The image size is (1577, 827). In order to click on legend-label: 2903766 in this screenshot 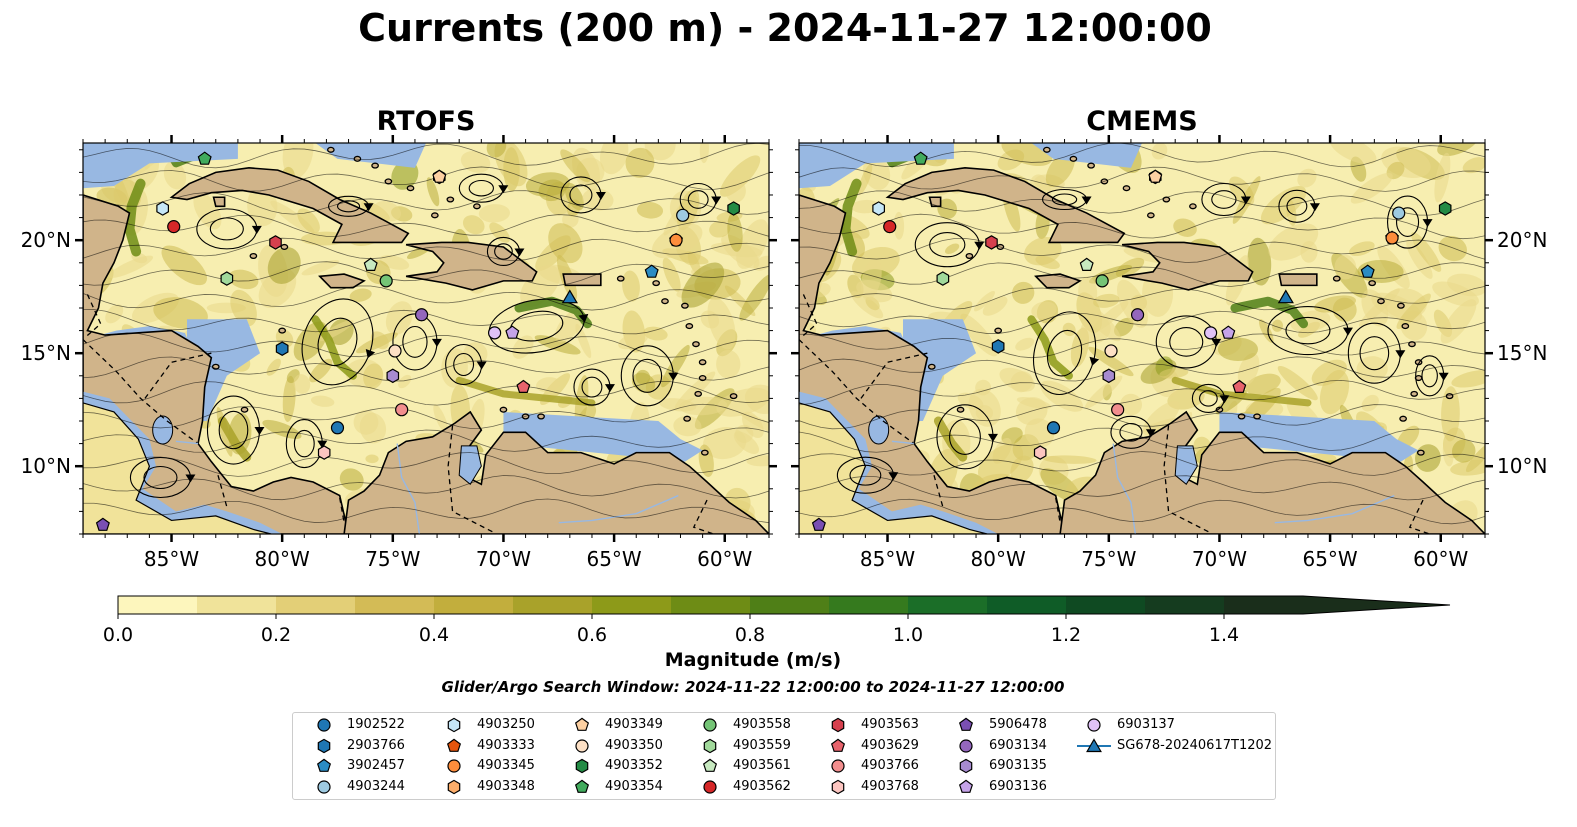, I will do `click(376, 745)`.